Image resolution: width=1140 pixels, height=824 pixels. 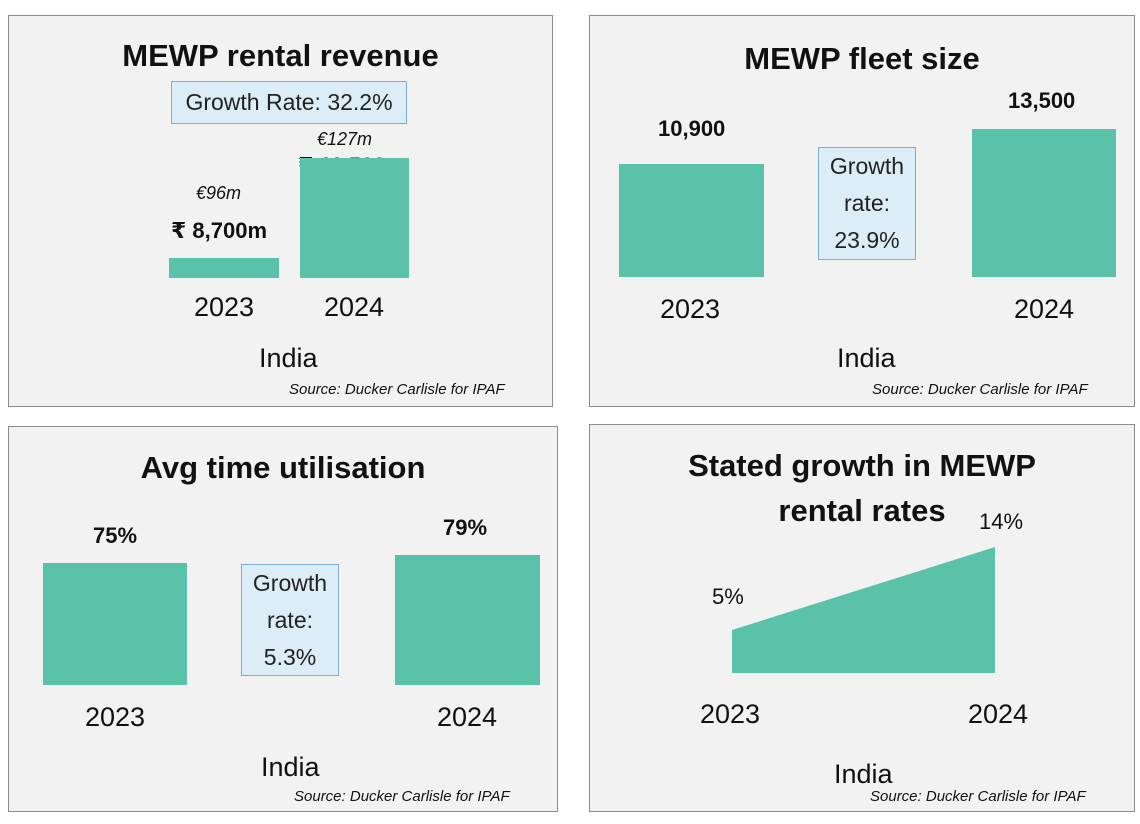 I want to click on area-series-fill, so click(x=863, y=610).